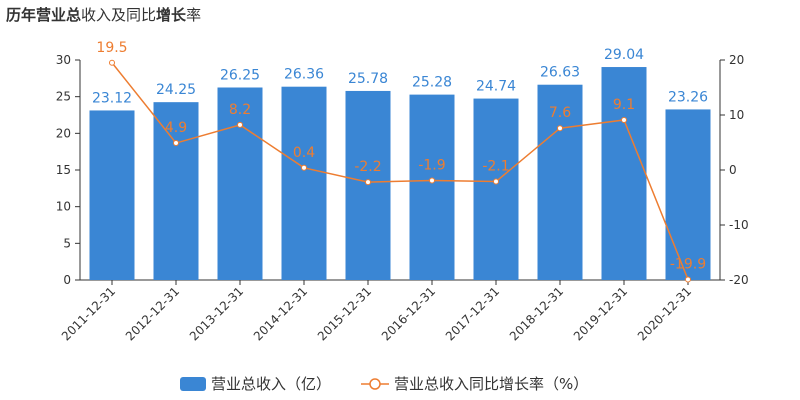  What do you see at coordinates (304, 75) in the screenshot?
I see `revenue-bar-label: 26.36` at bounding box center [304, 75].